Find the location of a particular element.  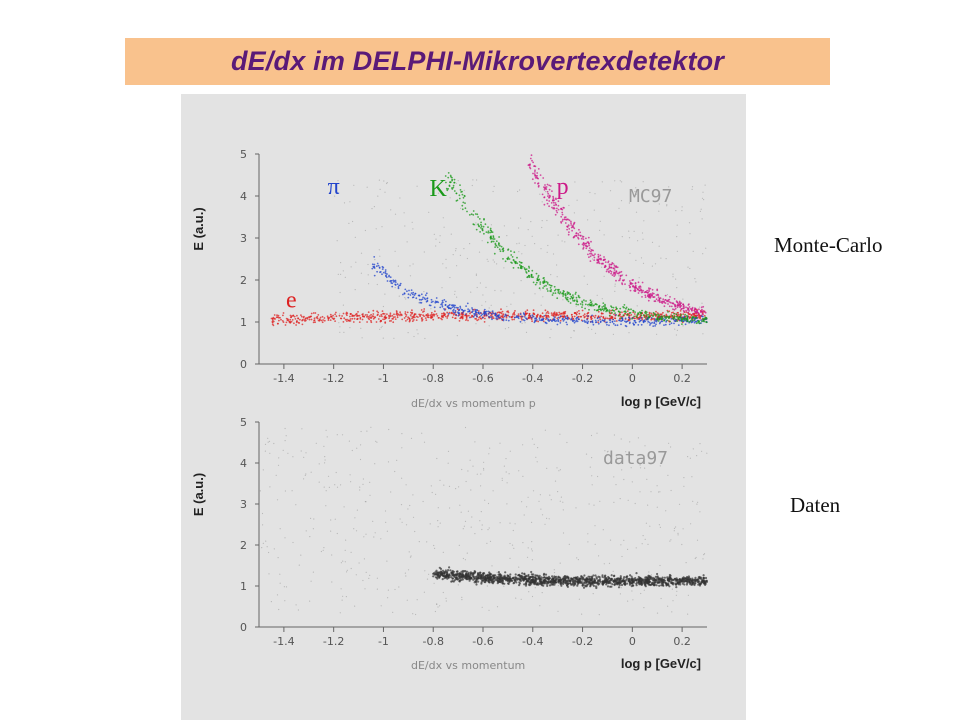

chart1-x-tick-label: -1.2 is located at coordinates (333, 378).